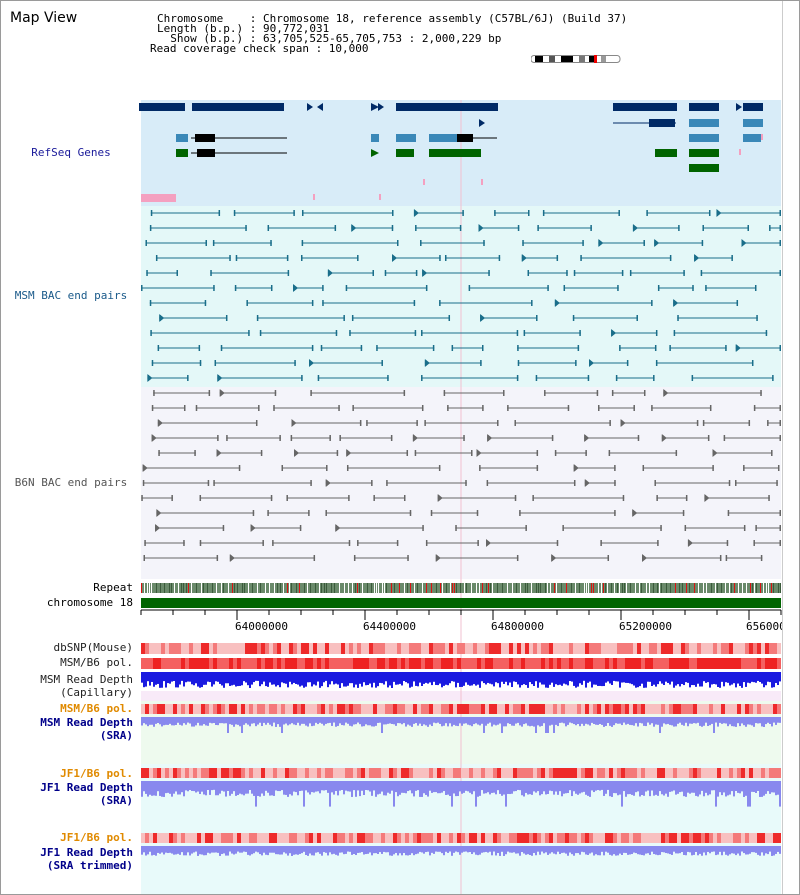 This screenshot has width=800, height=895. What do you see at coordinates (96, 708) in the screenshot?
I see `msm-b6-pol2-label: MSM/B6 pol.` at bounding box center [96, 708].